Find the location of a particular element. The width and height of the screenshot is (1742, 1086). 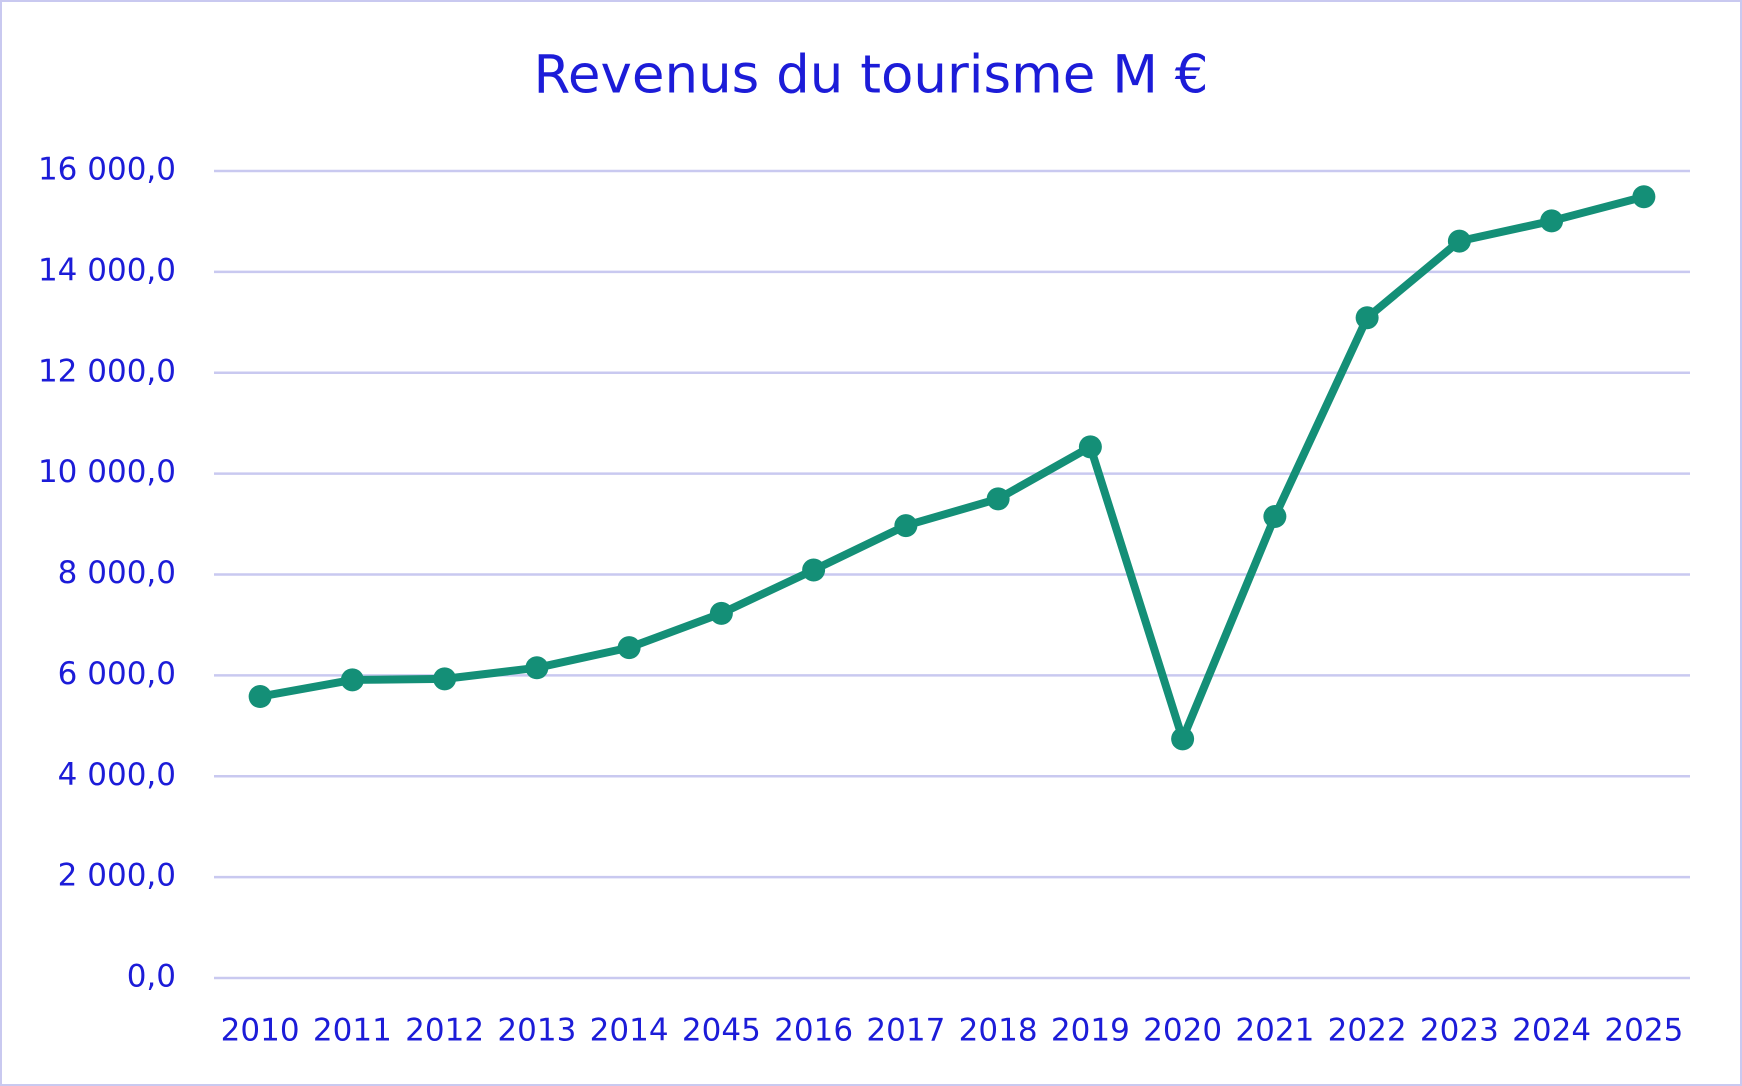

x-tick-label: 2010 is located at coordinates (260, 1031).